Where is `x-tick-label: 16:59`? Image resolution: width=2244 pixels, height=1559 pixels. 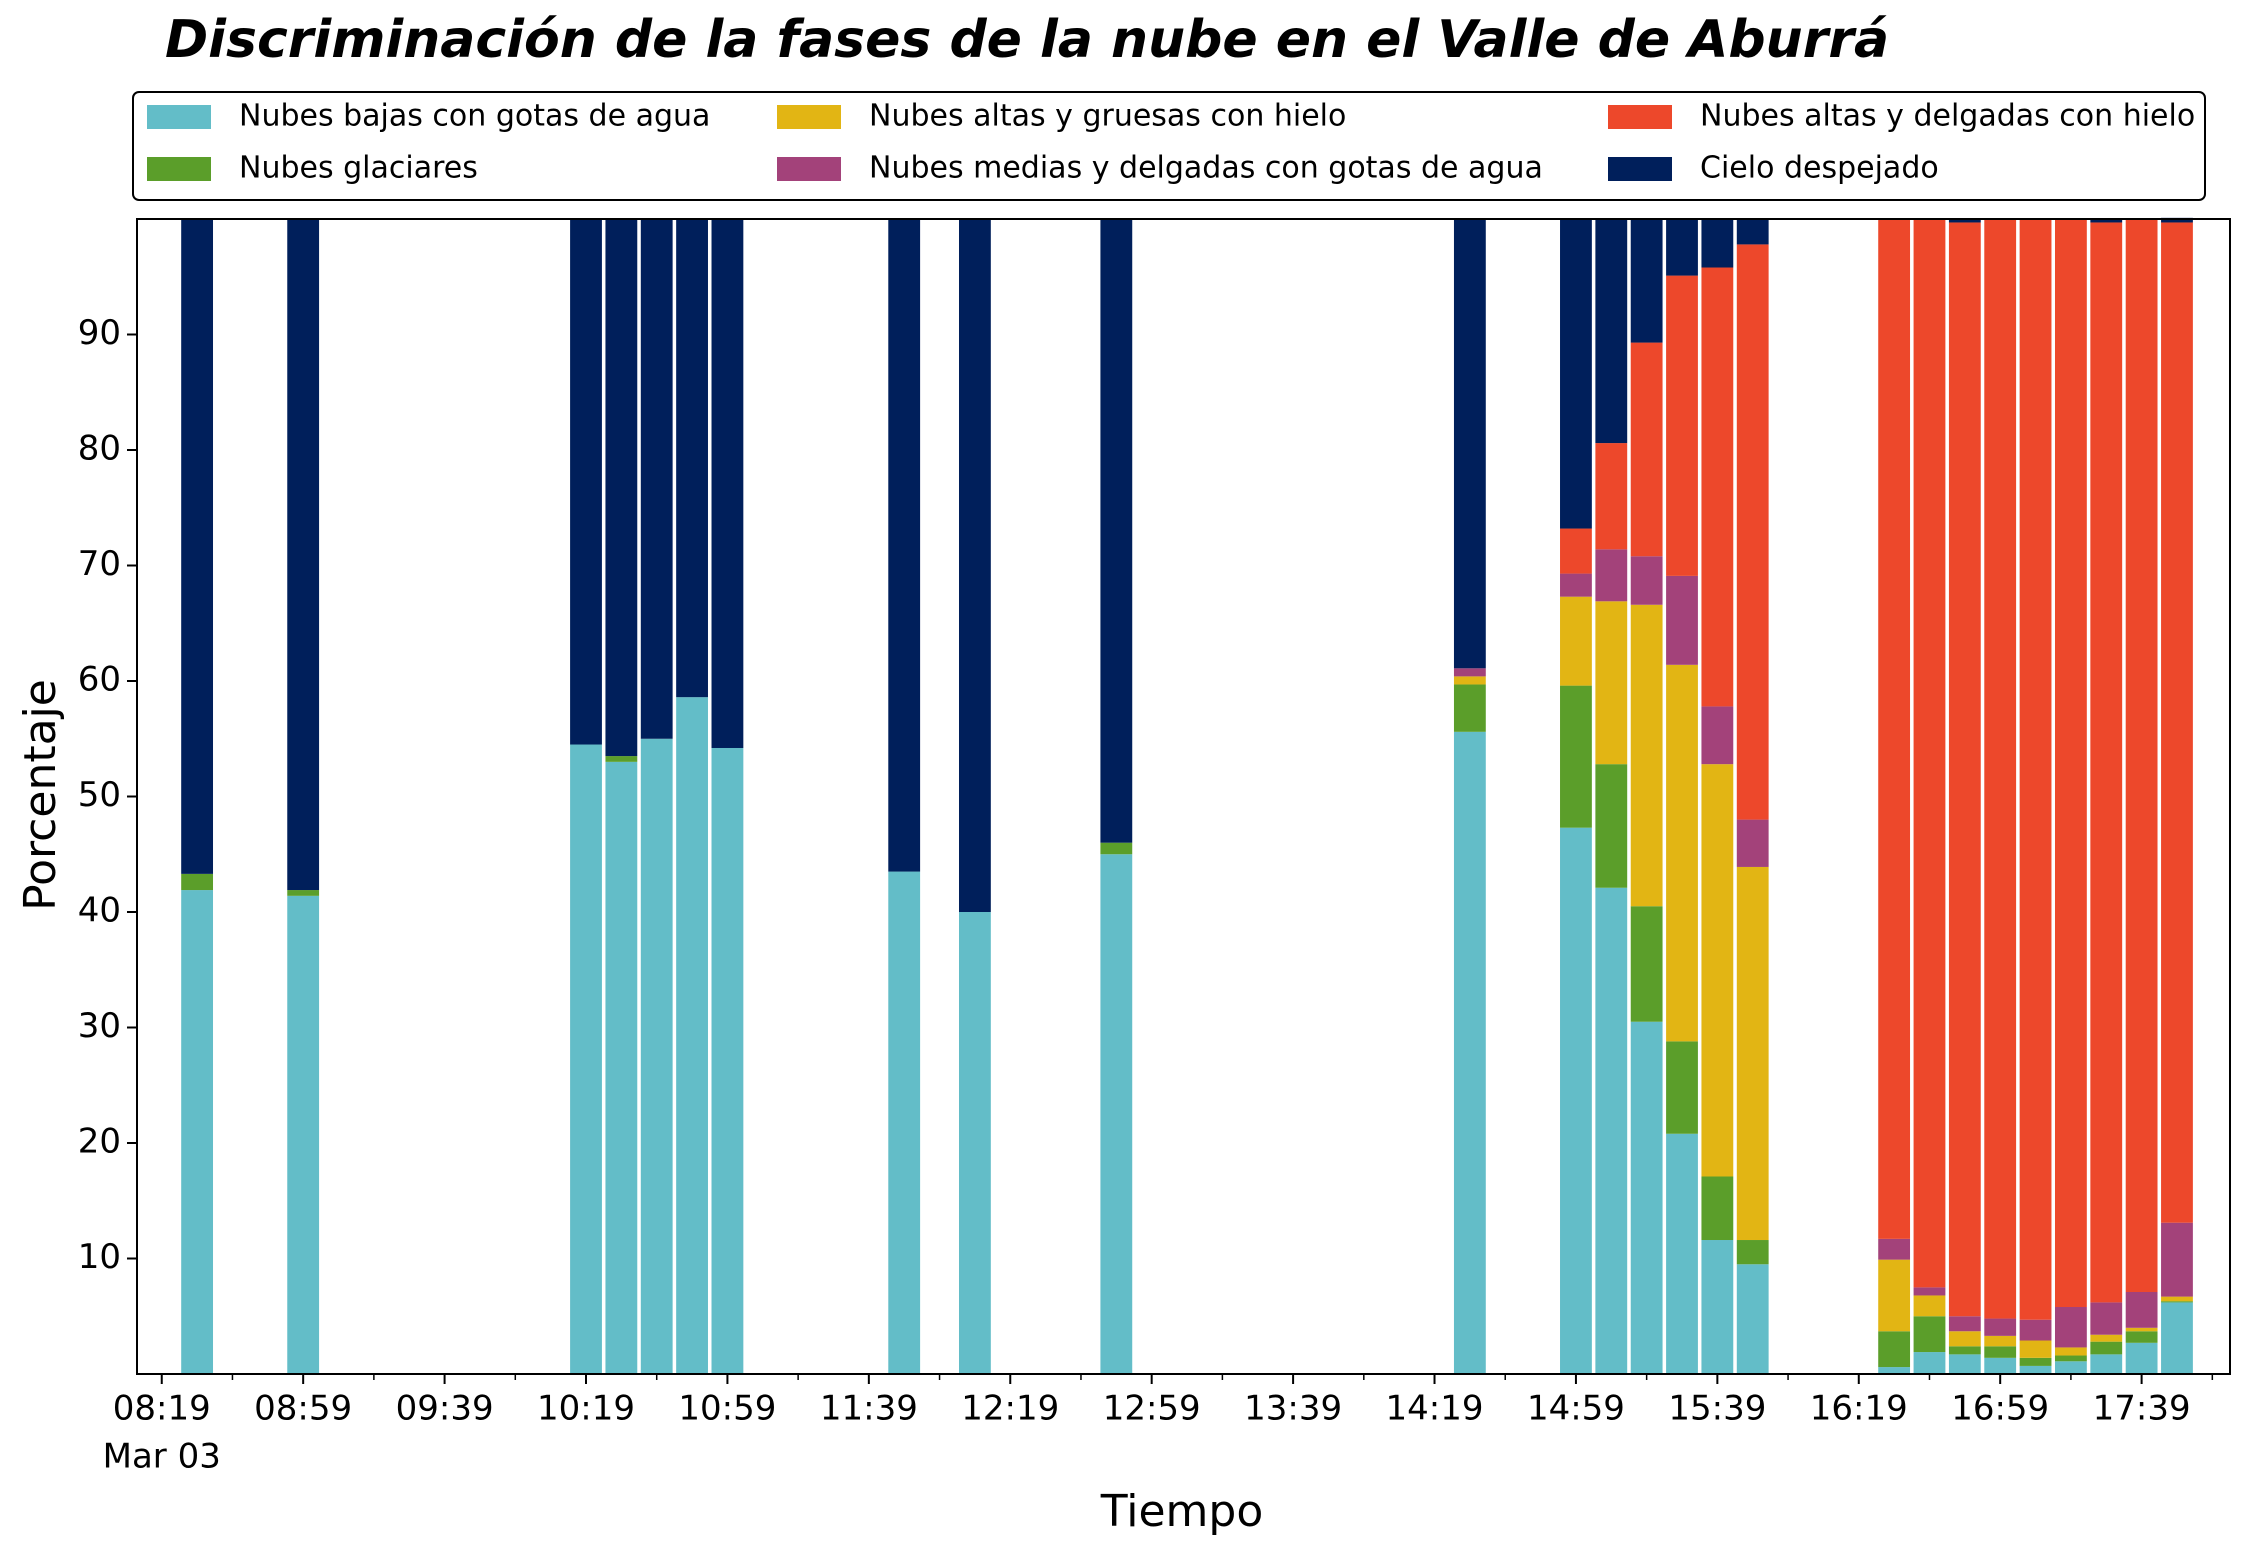
x-tick-label: 16:59 is located at coordinates (2000, 1409).